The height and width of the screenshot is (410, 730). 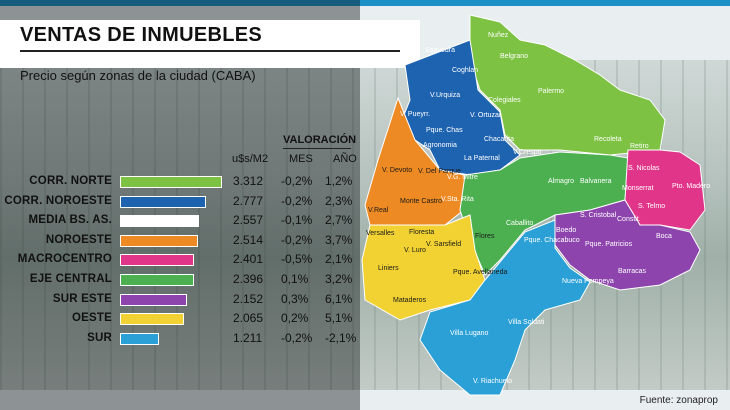 What do you see at coordinates (64, 259) in the screenshot?
I see `zone-label: MACROCENTRO` at bounding box center [64, 259].